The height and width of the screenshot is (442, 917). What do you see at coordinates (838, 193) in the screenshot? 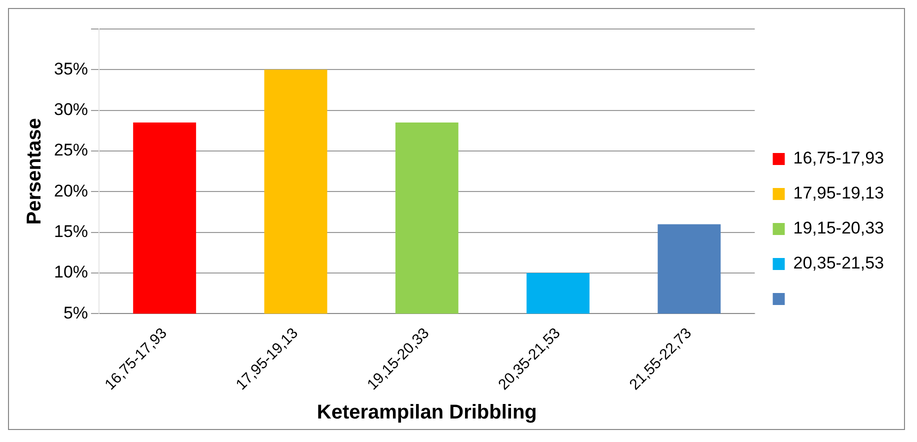
I see `legend-label: 17,95-19,13` at bounding box center [838, 193].